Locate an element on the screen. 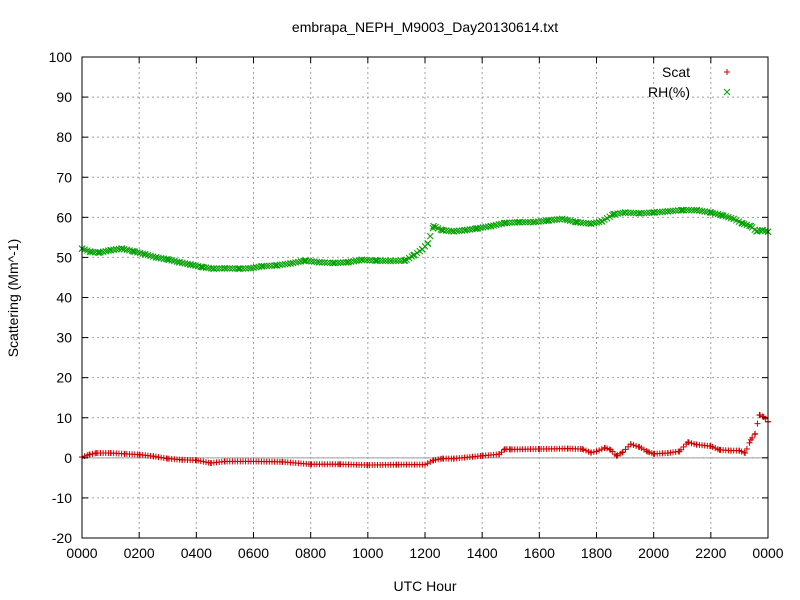  x-axis-label: UTC Hour is located at coordinates (424, 586).